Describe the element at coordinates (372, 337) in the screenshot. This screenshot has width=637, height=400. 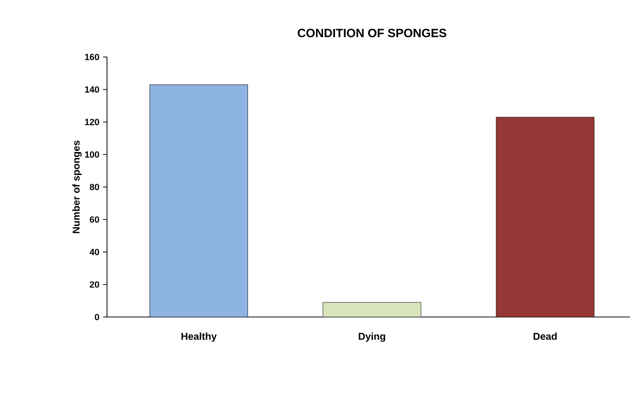
I see `x-tick-label: Dying` at that location.